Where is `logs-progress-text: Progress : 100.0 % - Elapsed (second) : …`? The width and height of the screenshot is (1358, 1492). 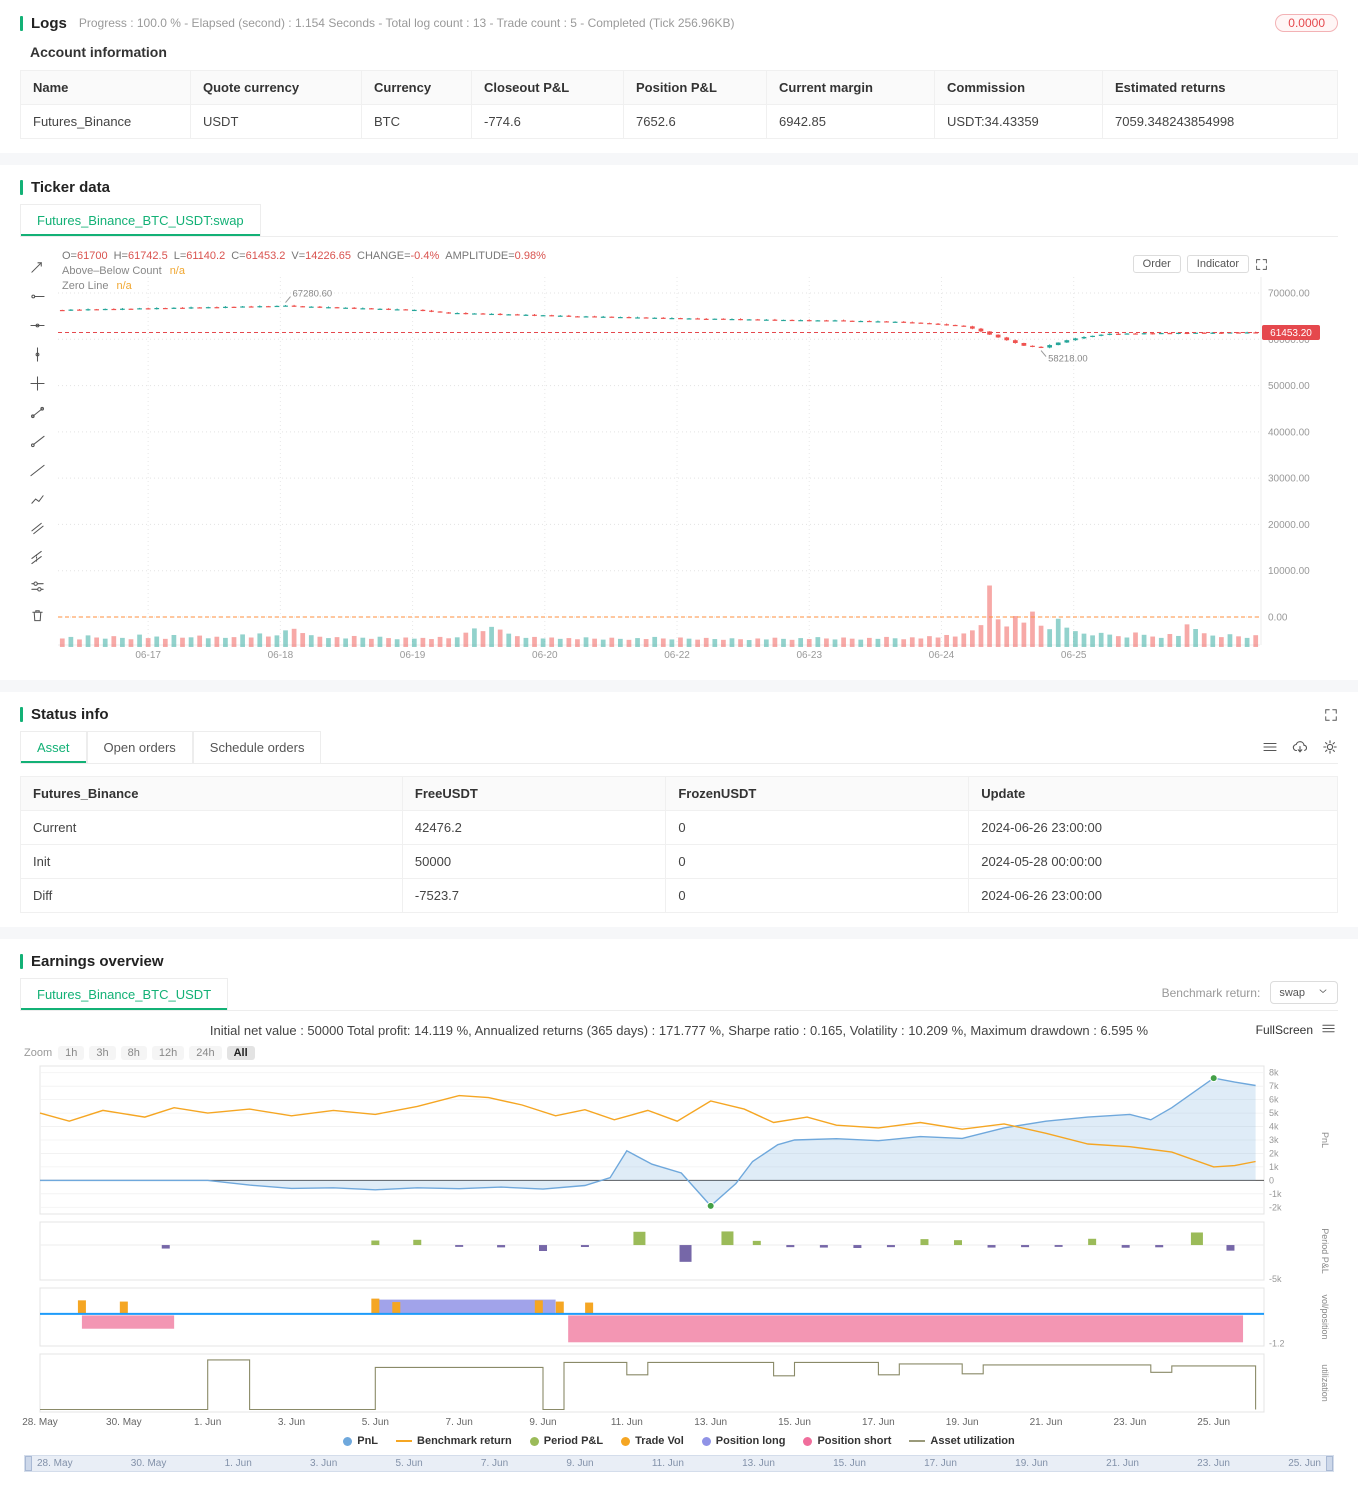
logs-progress-text: Progress : 100.0 % - Elapsed (second) : … is located at coordinates (406, 23).